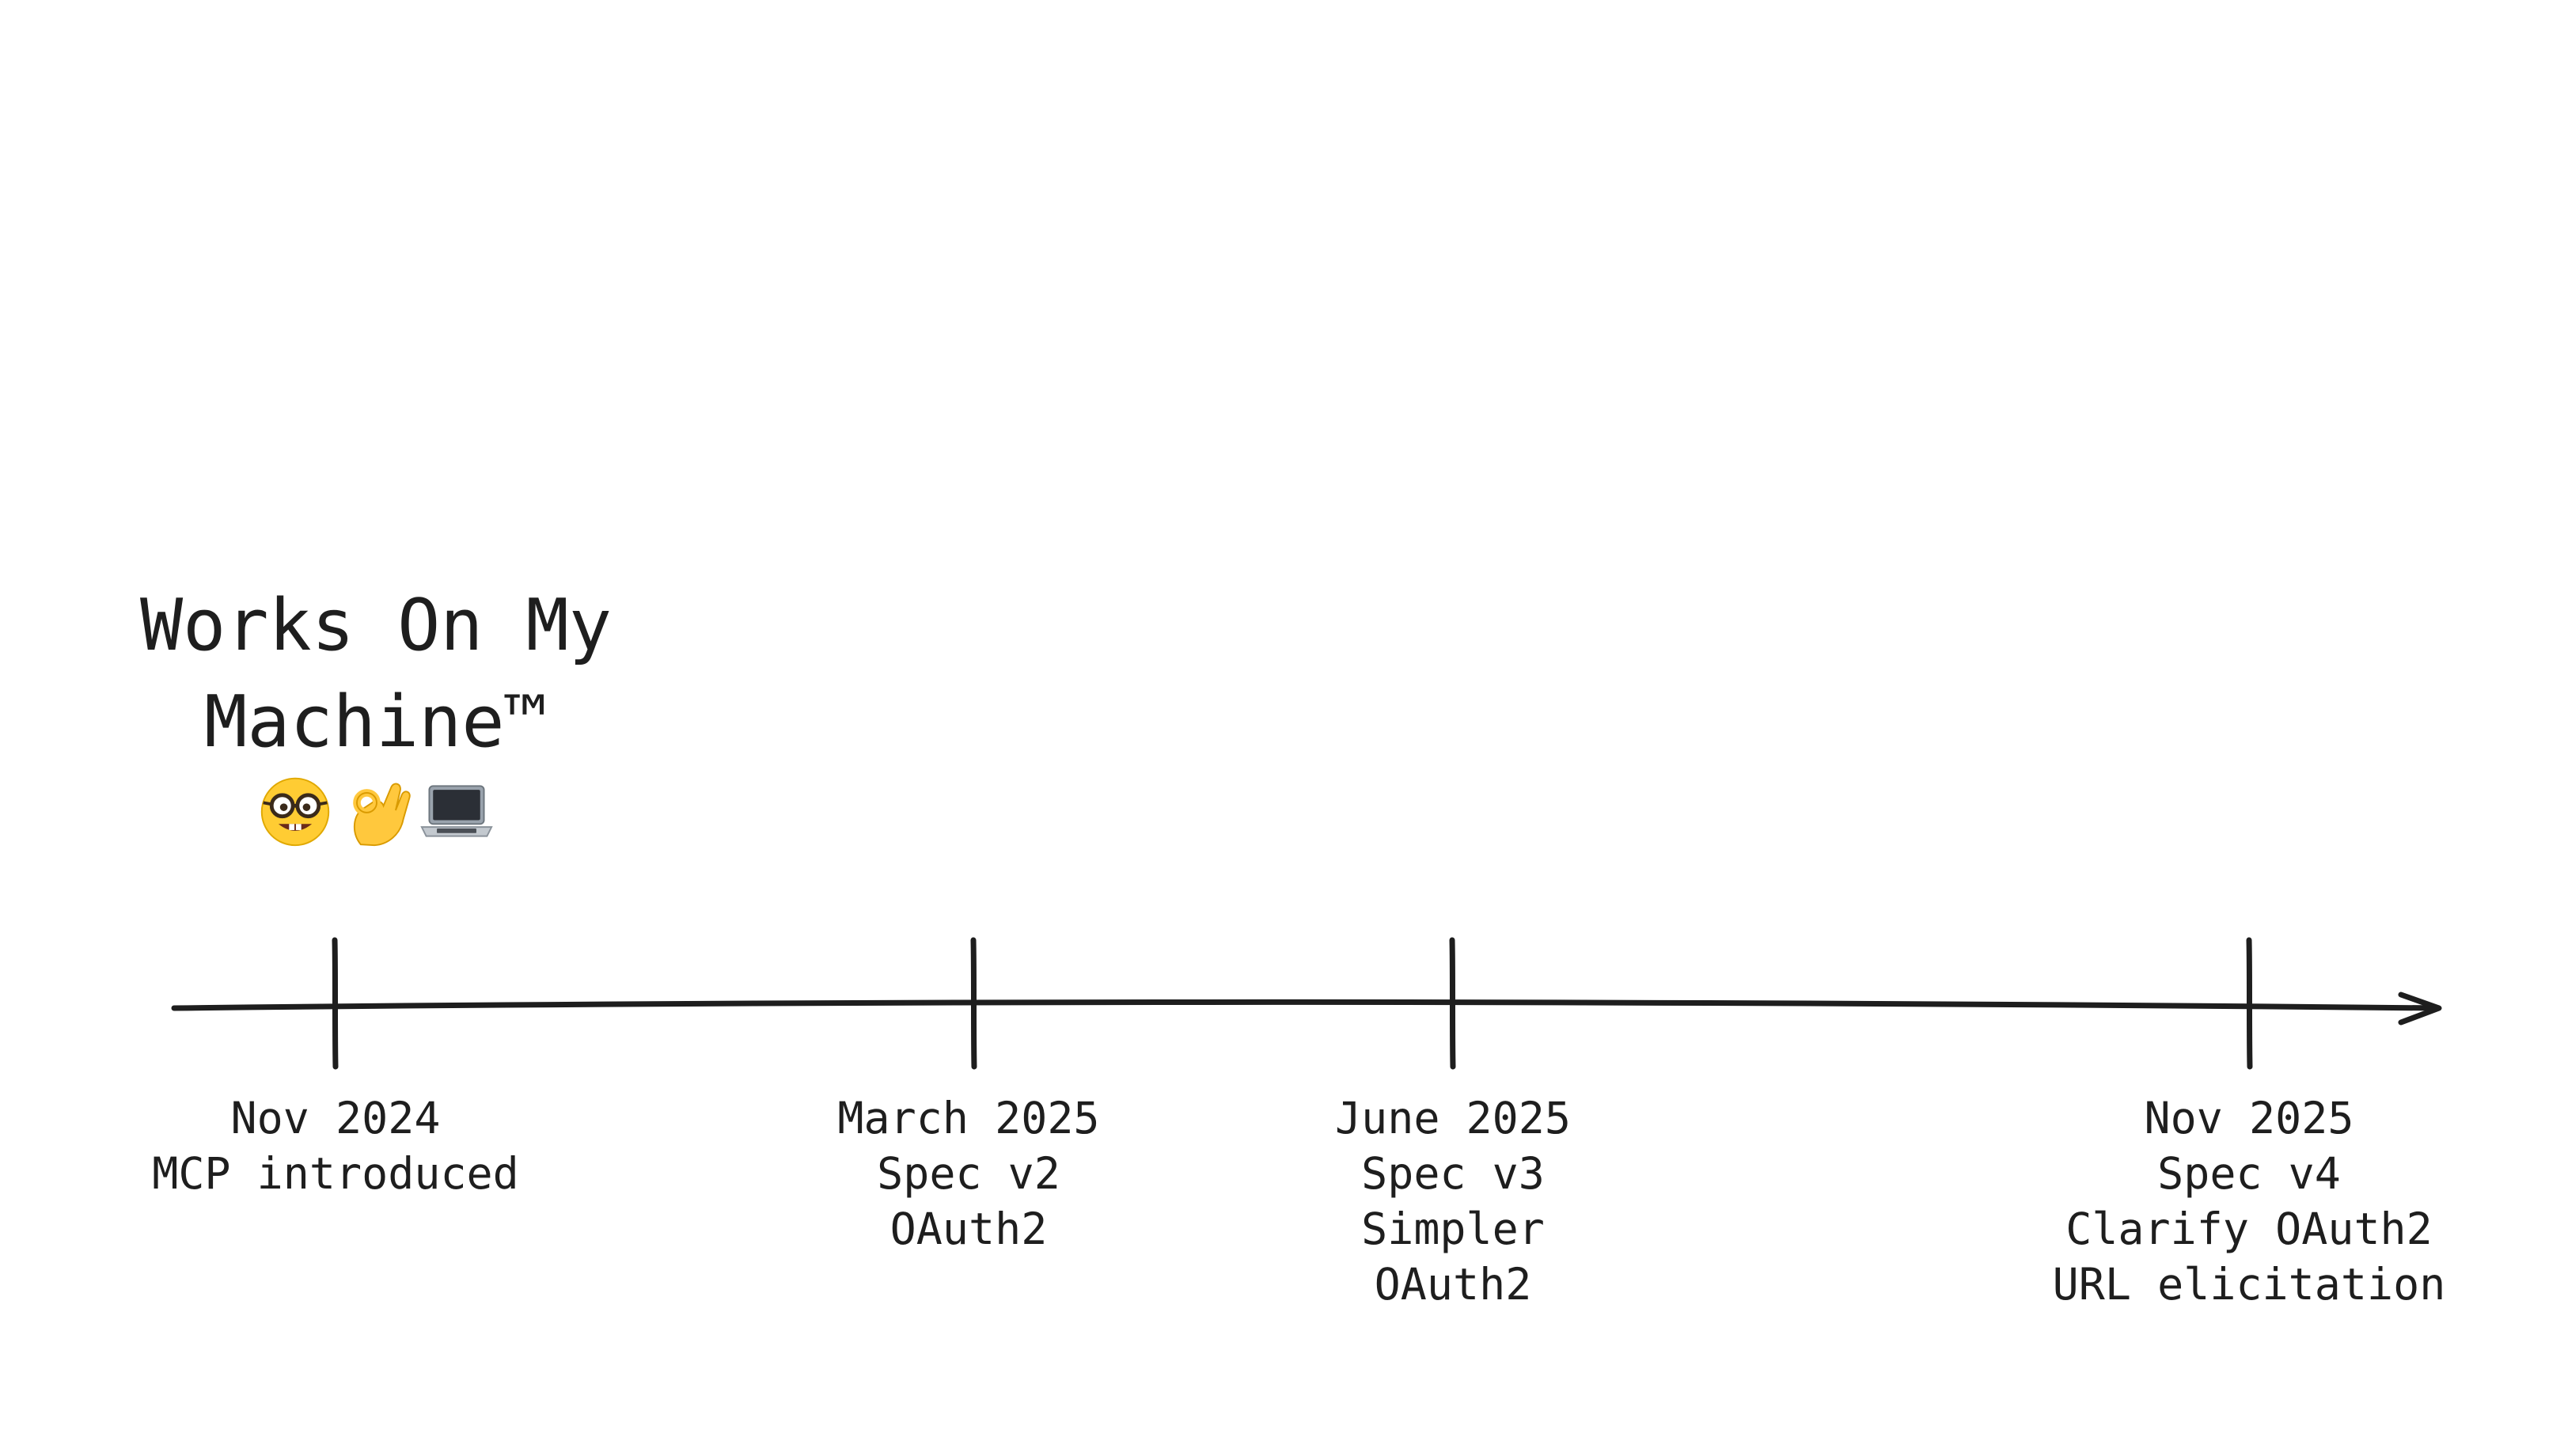 The height and width of the screenshot is (1456, 2564). What do you see at coordinates (1453, 1201) in the screenshot?
I see `milestone-june-2025: June 2025 Spec v3 Simpler OAuth2` at bounding box center [1453, 1201].